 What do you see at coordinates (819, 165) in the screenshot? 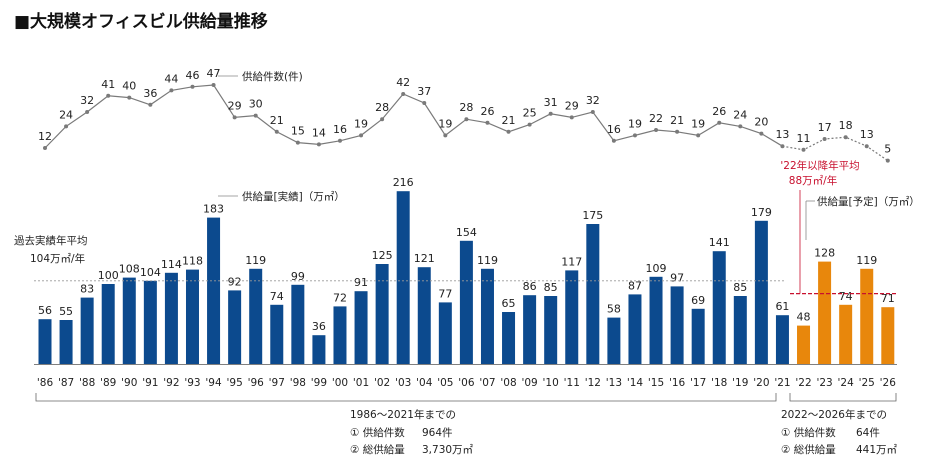
I see `future-average-label: '22年以降年平均` at bounding box center [819, 165].